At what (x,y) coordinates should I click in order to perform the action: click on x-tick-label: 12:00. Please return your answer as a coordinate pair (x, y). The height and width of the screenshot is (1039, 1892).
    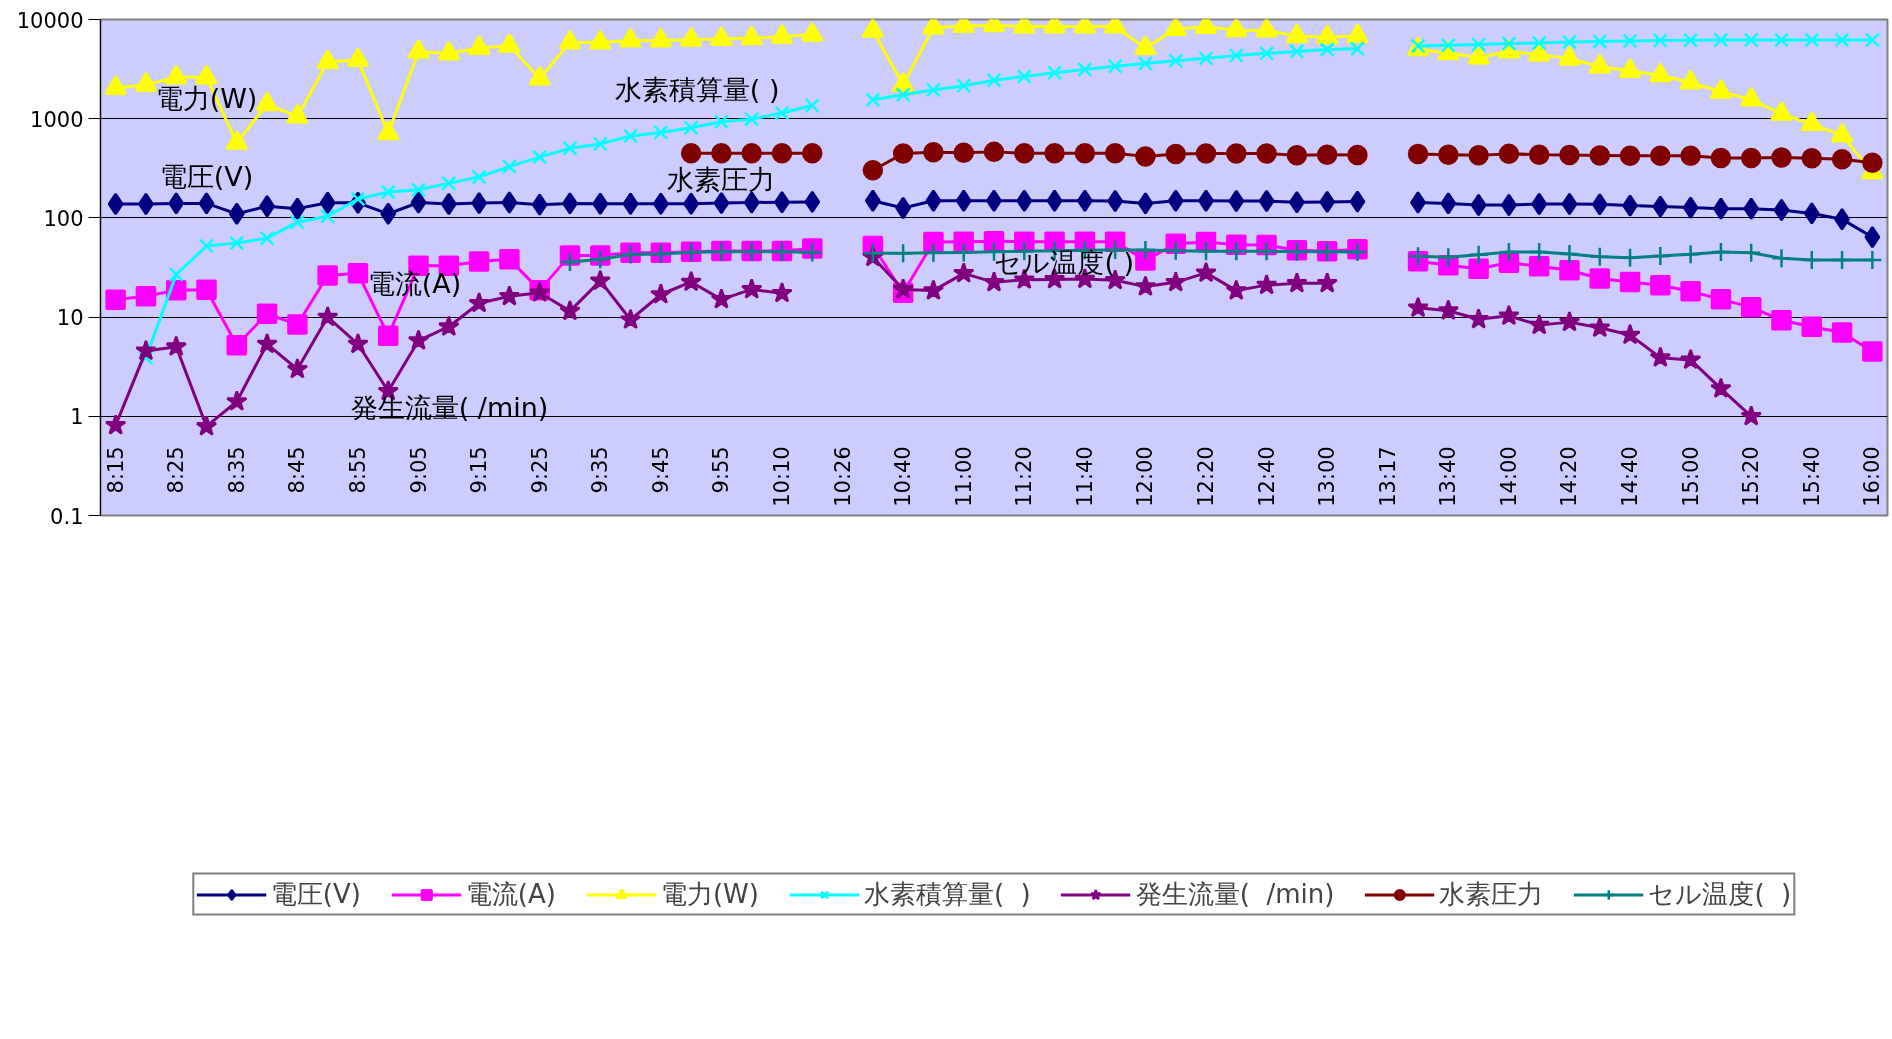
    Looking at the image, I should click on (1145, 476).